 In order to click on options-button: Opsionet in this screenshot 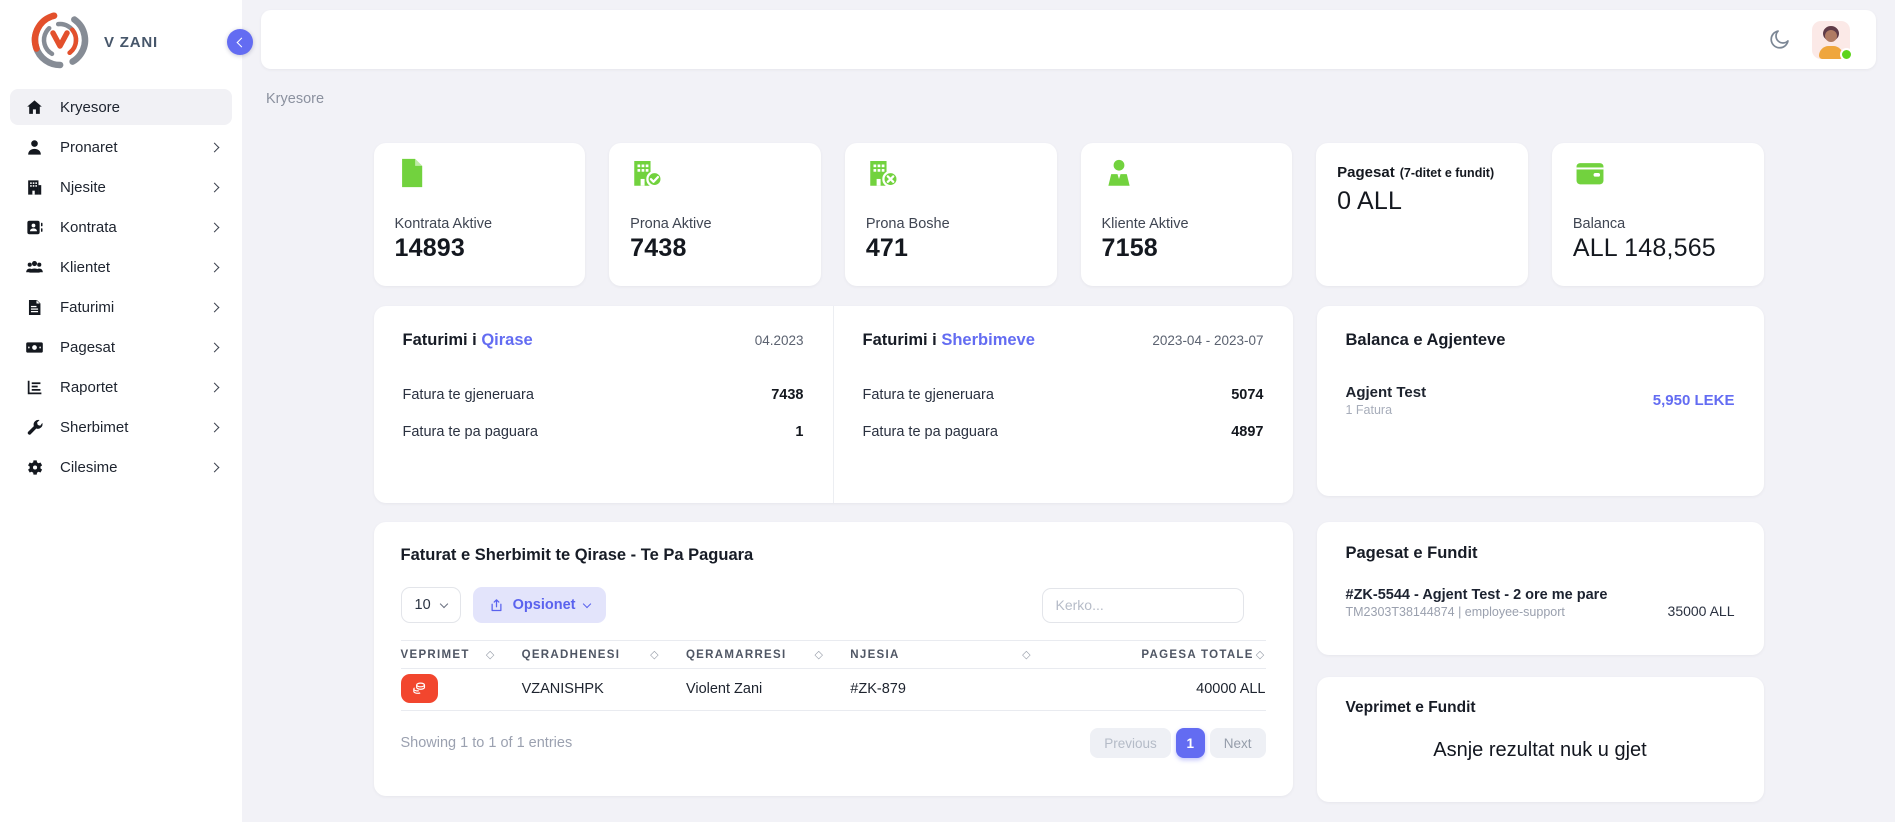, I will do `click(539, 605)`.